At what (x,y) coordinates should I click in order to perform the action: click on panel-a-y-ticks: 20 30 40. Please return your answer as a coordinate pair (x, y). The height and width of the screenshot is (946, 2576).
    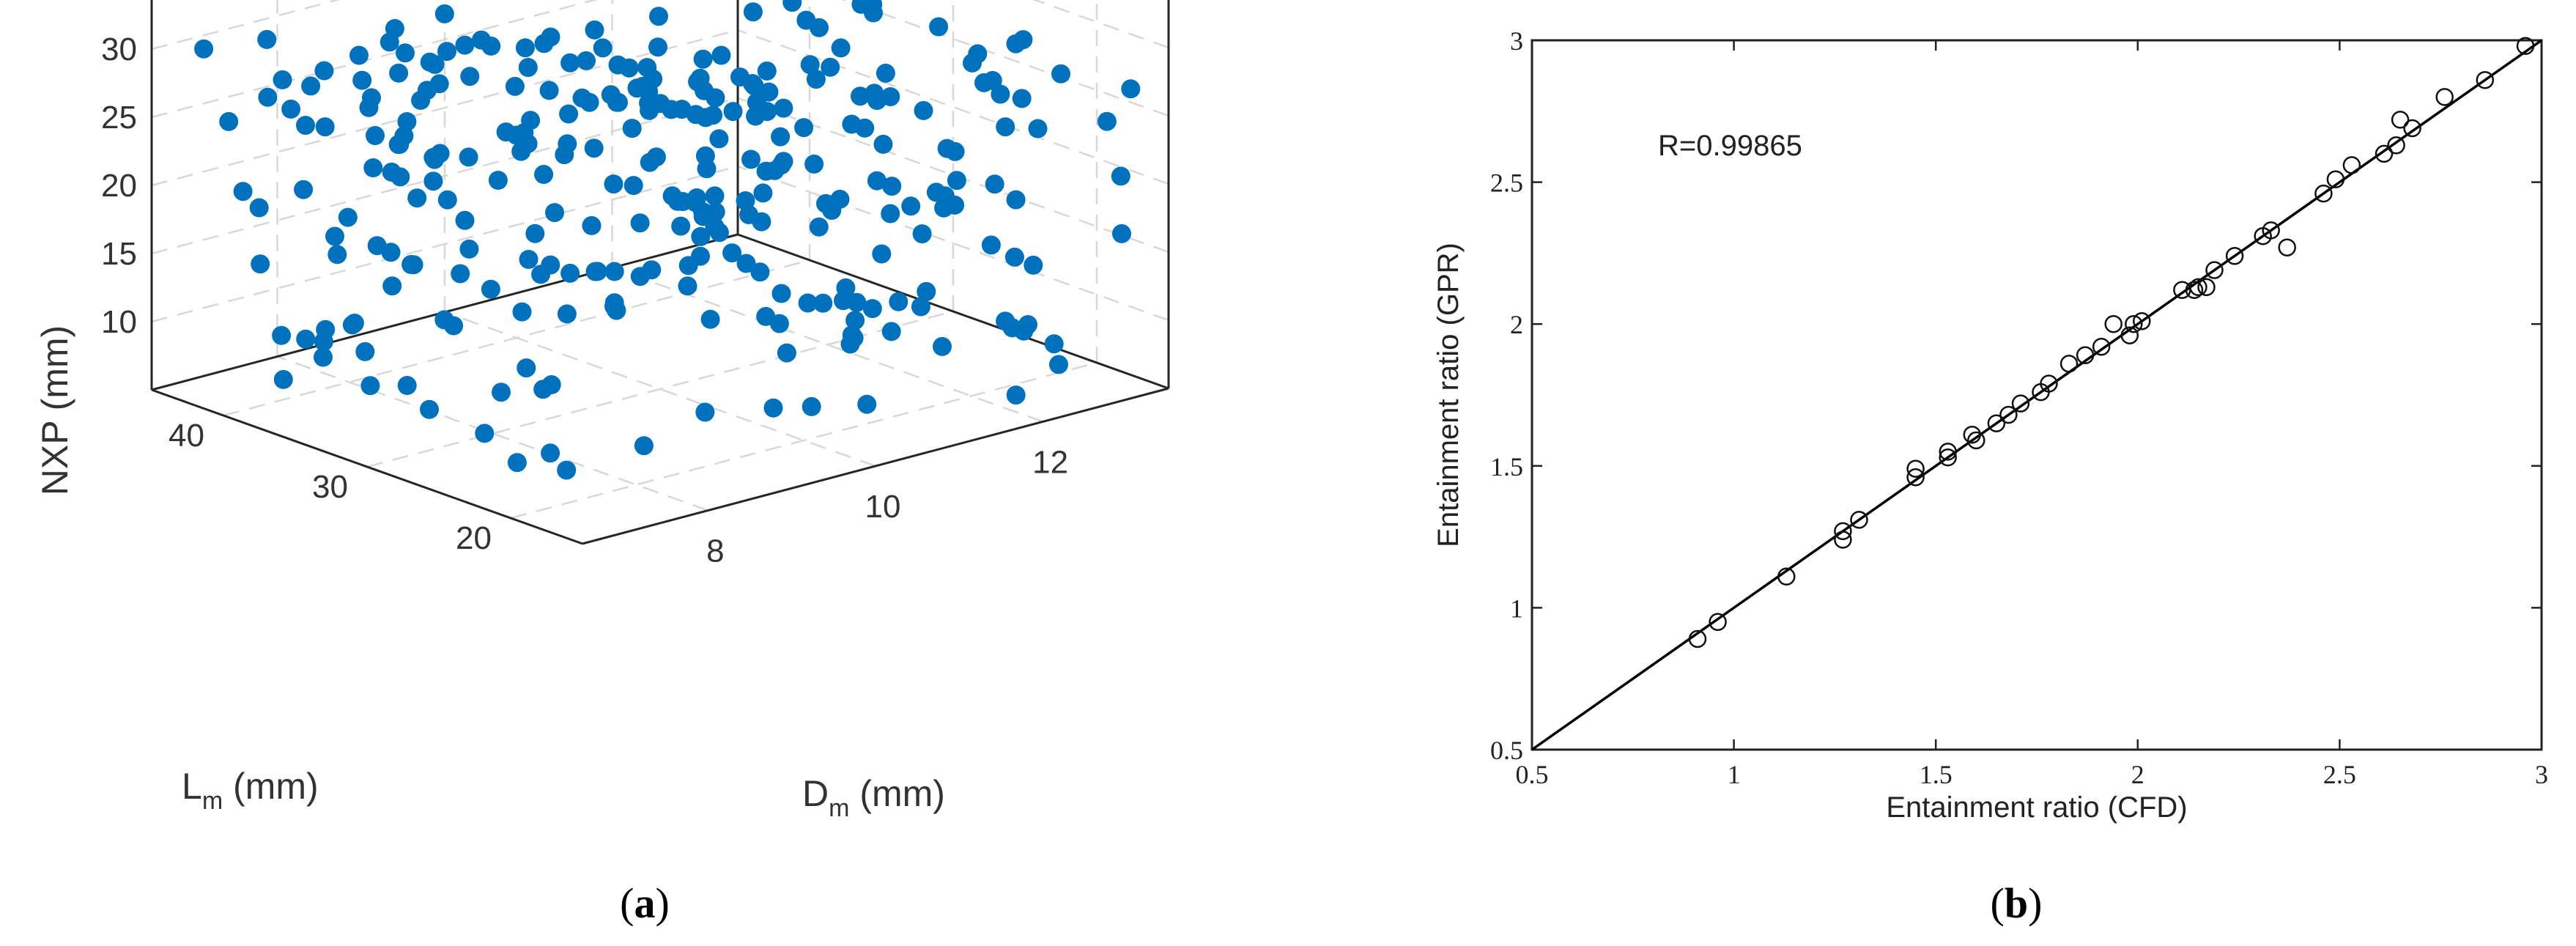
    Looking at the image, I should click on (330, 487).